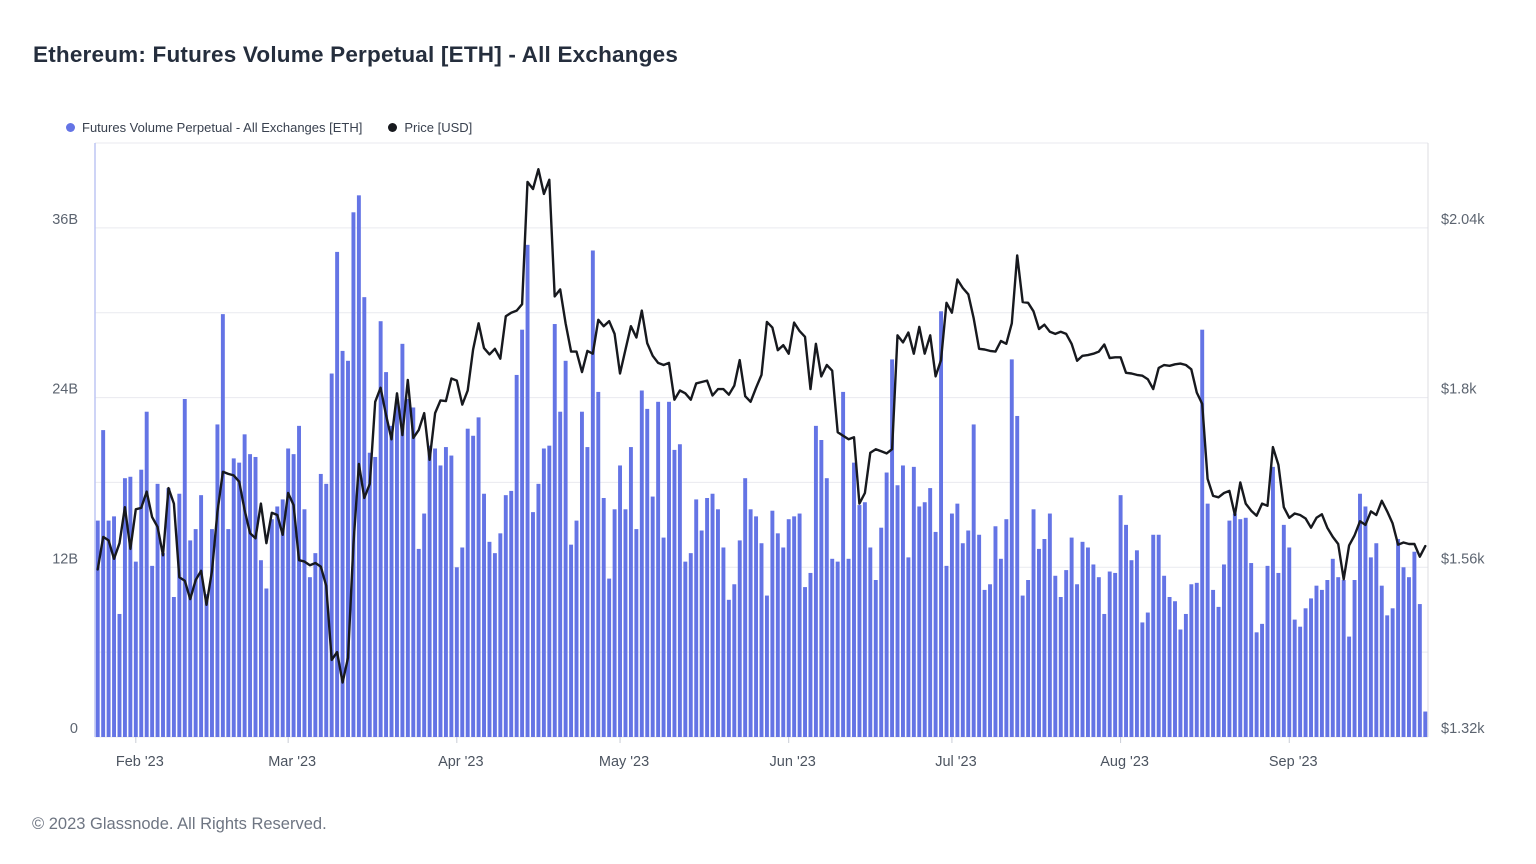  What do you see at coordinates (430, 127) in the screenshot?
I see `legend-item-price: Price [USD]` at bounding box center [430, 127].